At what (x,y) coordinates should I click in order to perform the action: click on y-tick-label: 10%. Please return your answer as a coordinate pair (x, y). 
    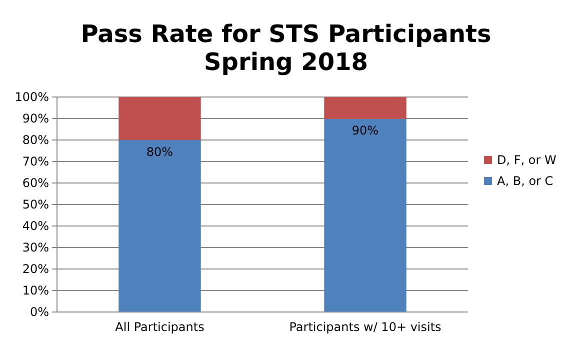
    Looking at the image, I should click on (35, 291).